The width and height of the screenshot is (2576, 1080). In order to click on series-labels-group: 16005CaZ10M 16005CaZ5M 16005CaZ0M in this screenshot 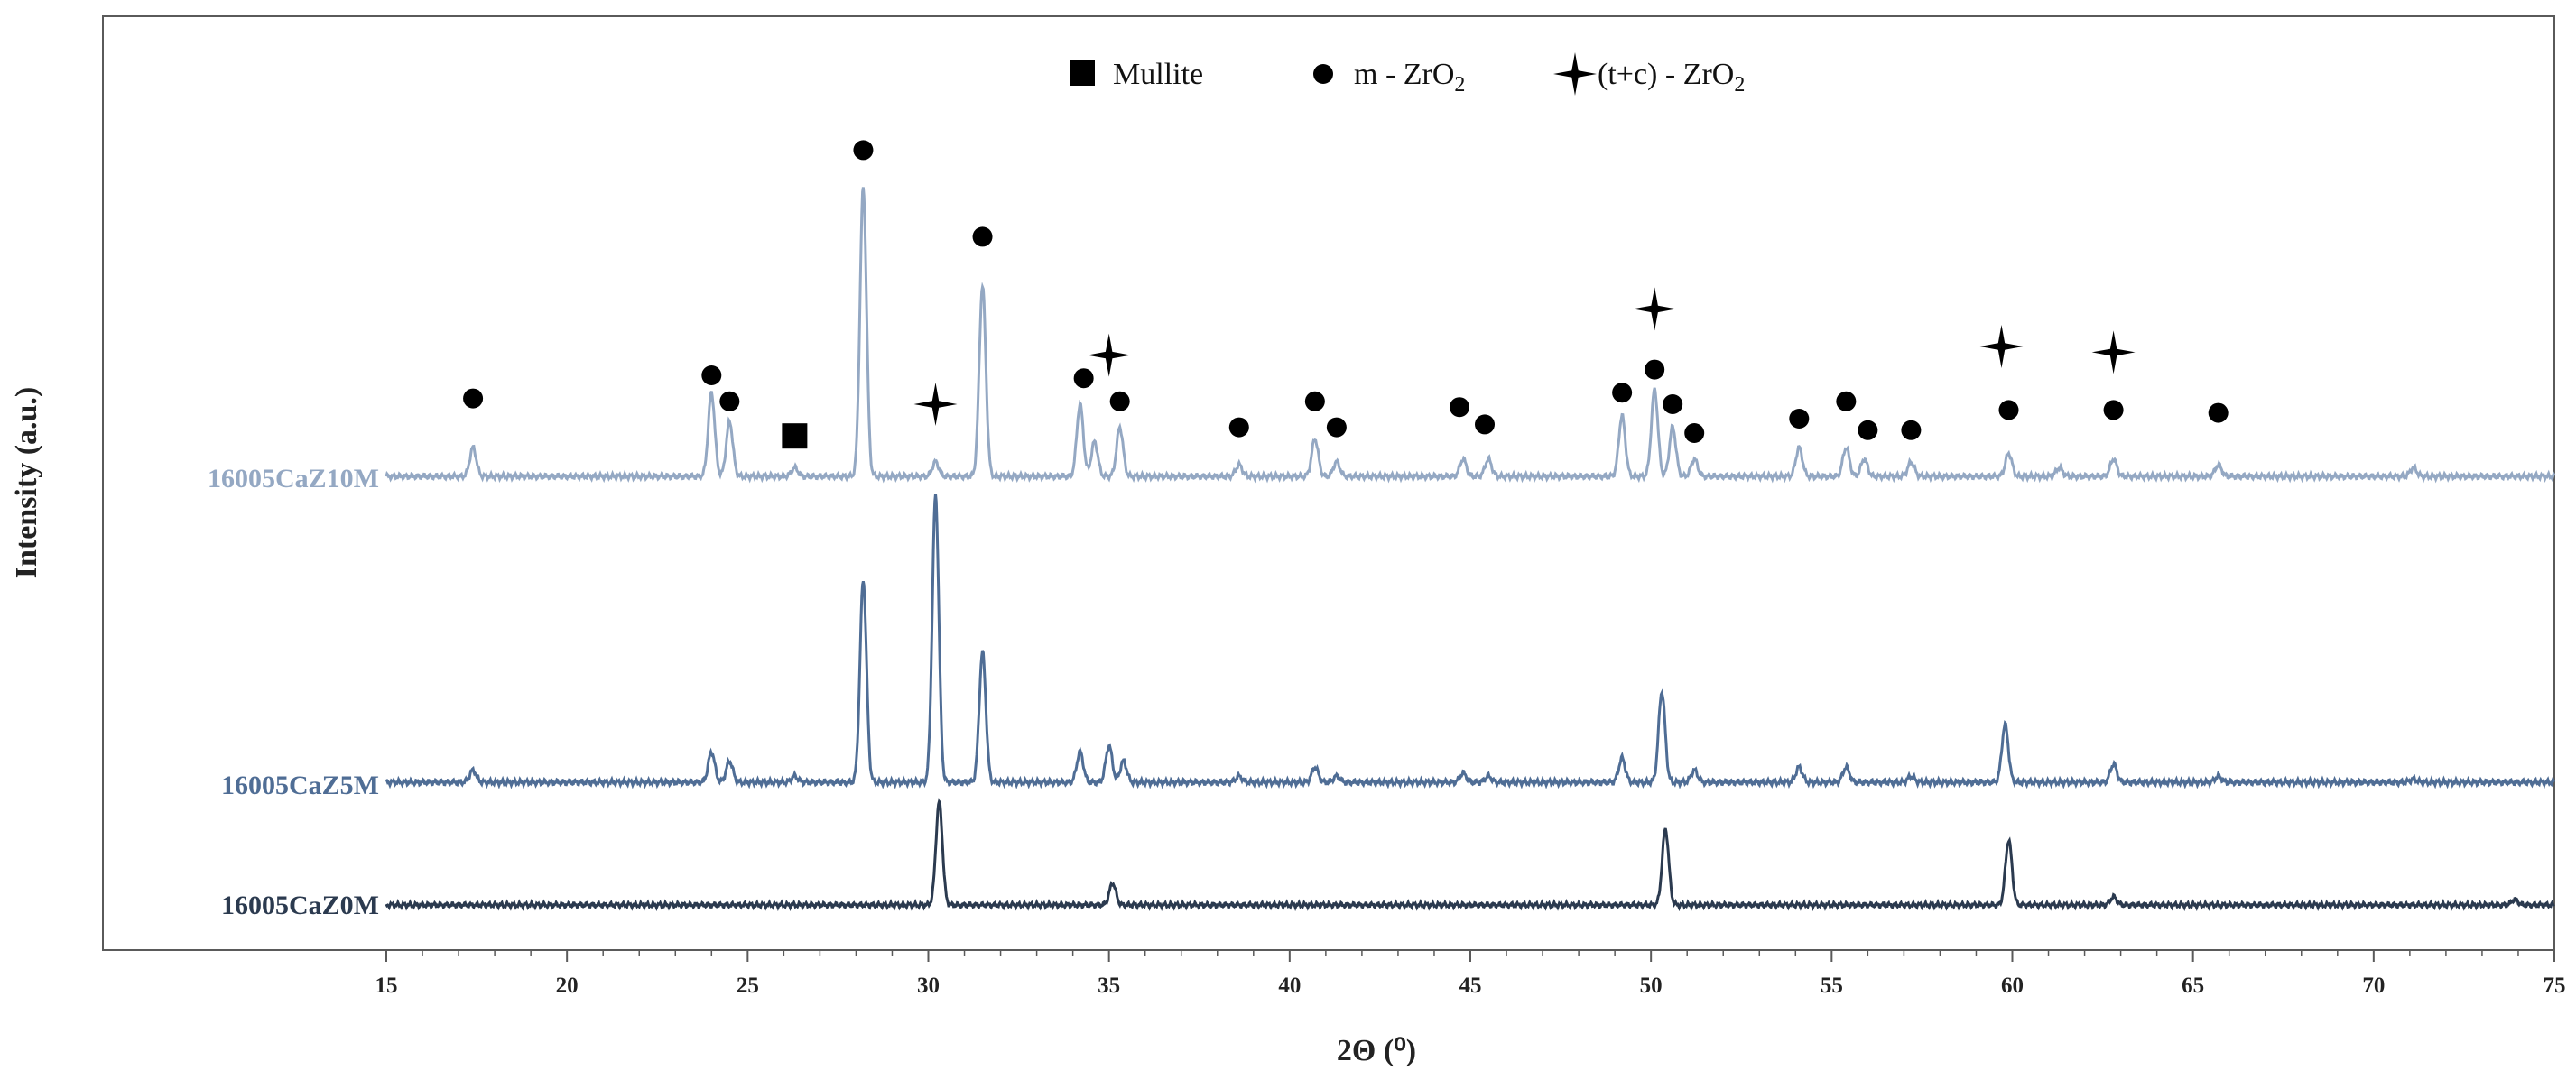, I will do `click(293, 692)`.